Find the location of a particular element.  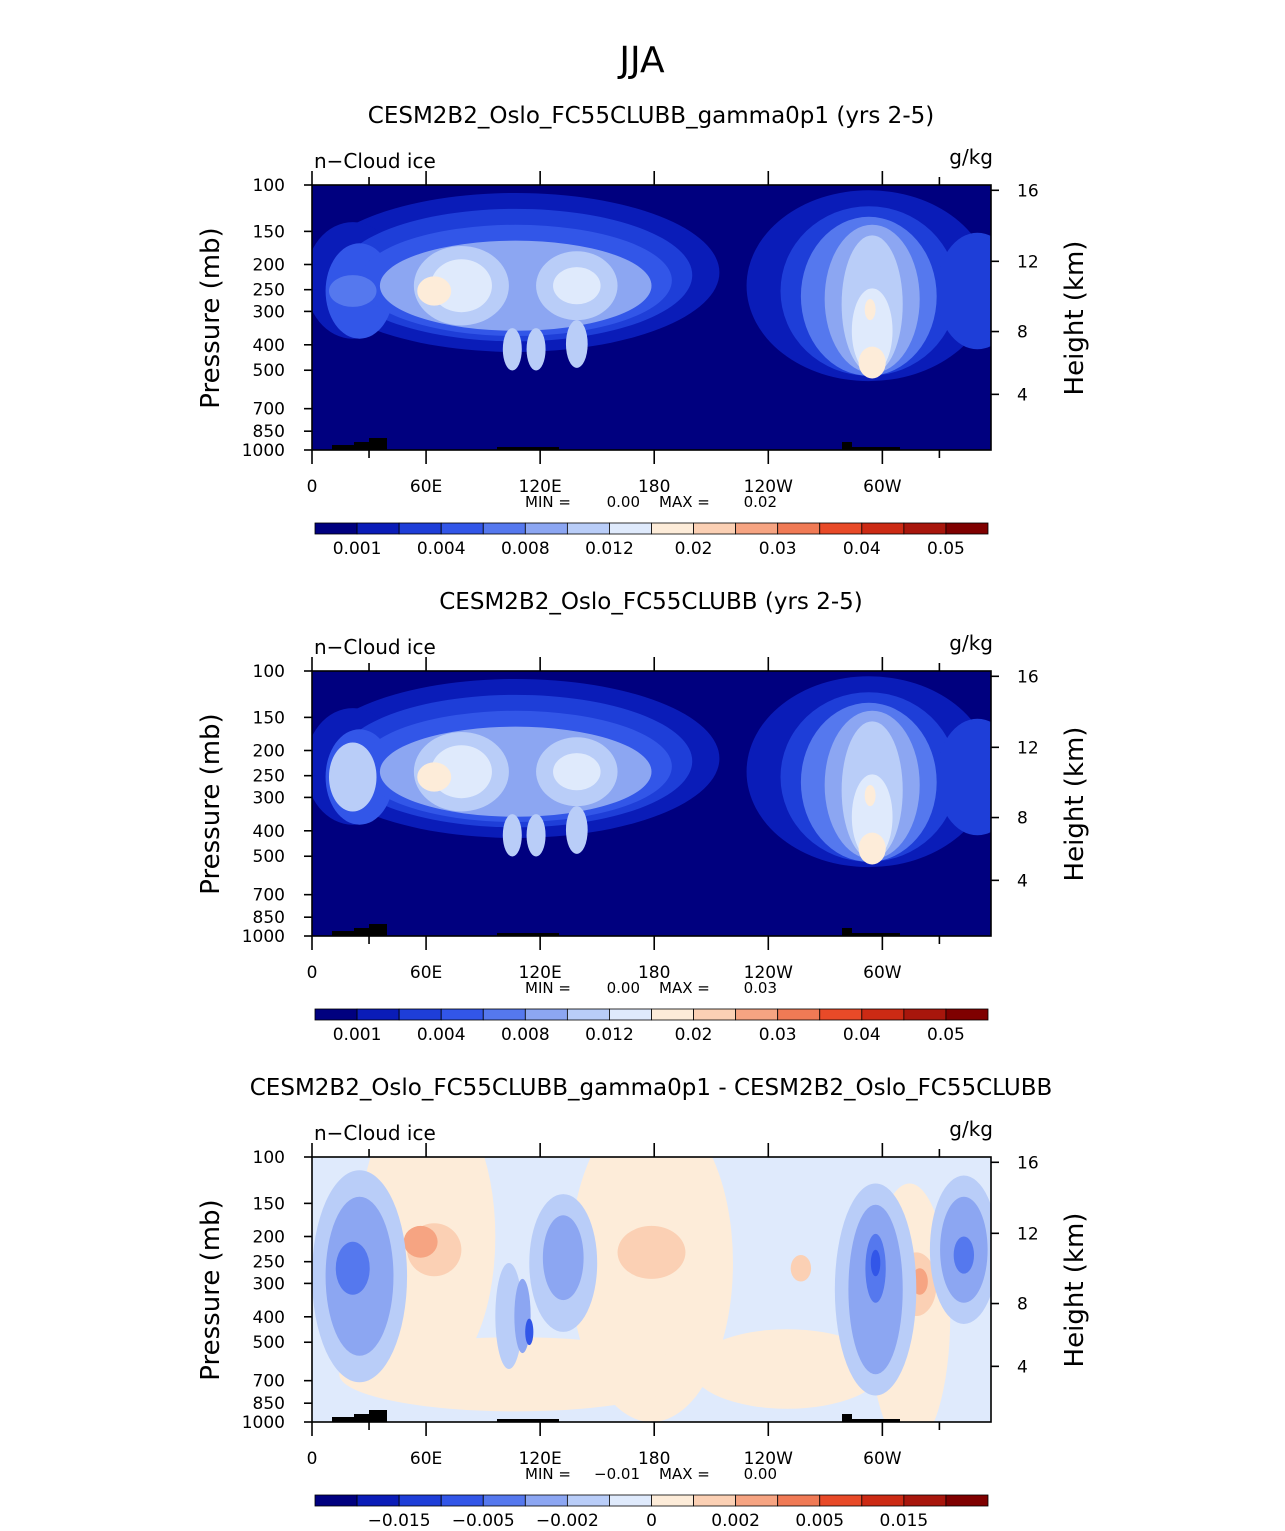

x-tick-label: 120E is located at coordinates (540, 1459).